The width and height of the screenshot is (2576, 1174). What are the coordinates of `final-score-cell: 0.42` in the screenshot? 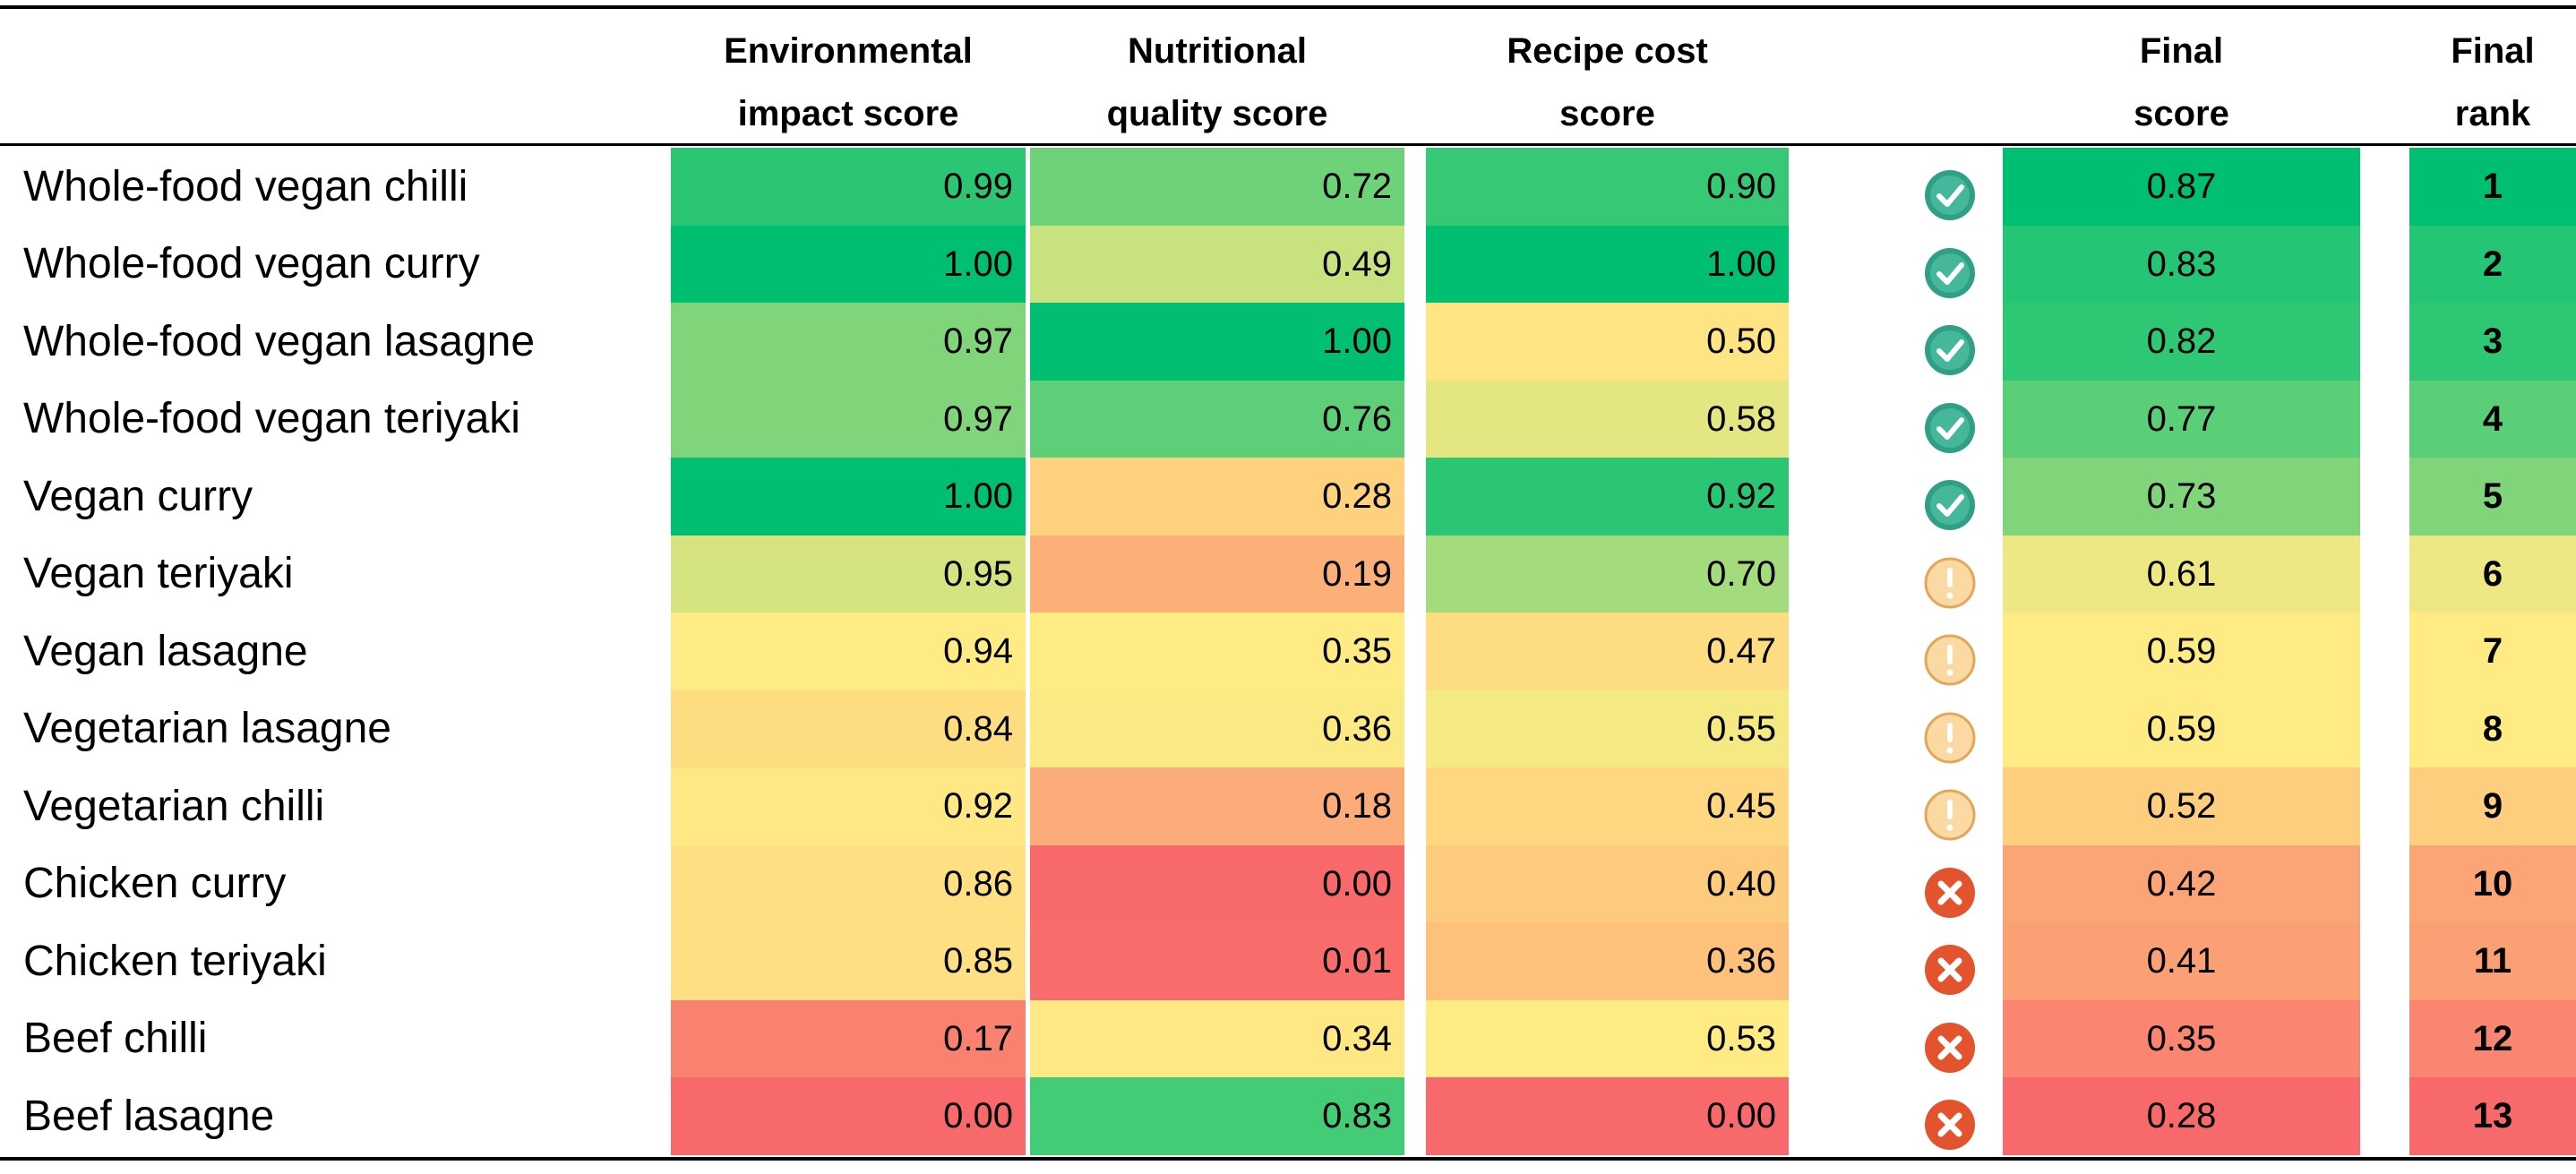 It's located at (2181, 884).